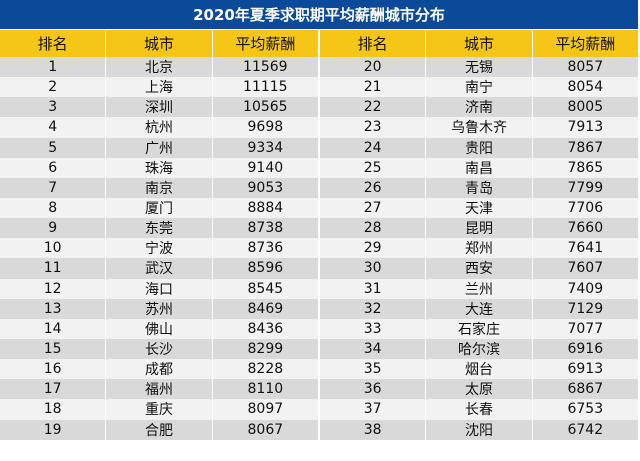  Describe the element at coordinates (159, 349) in the screenshot. I see `cell-city: 长沙` at that location.